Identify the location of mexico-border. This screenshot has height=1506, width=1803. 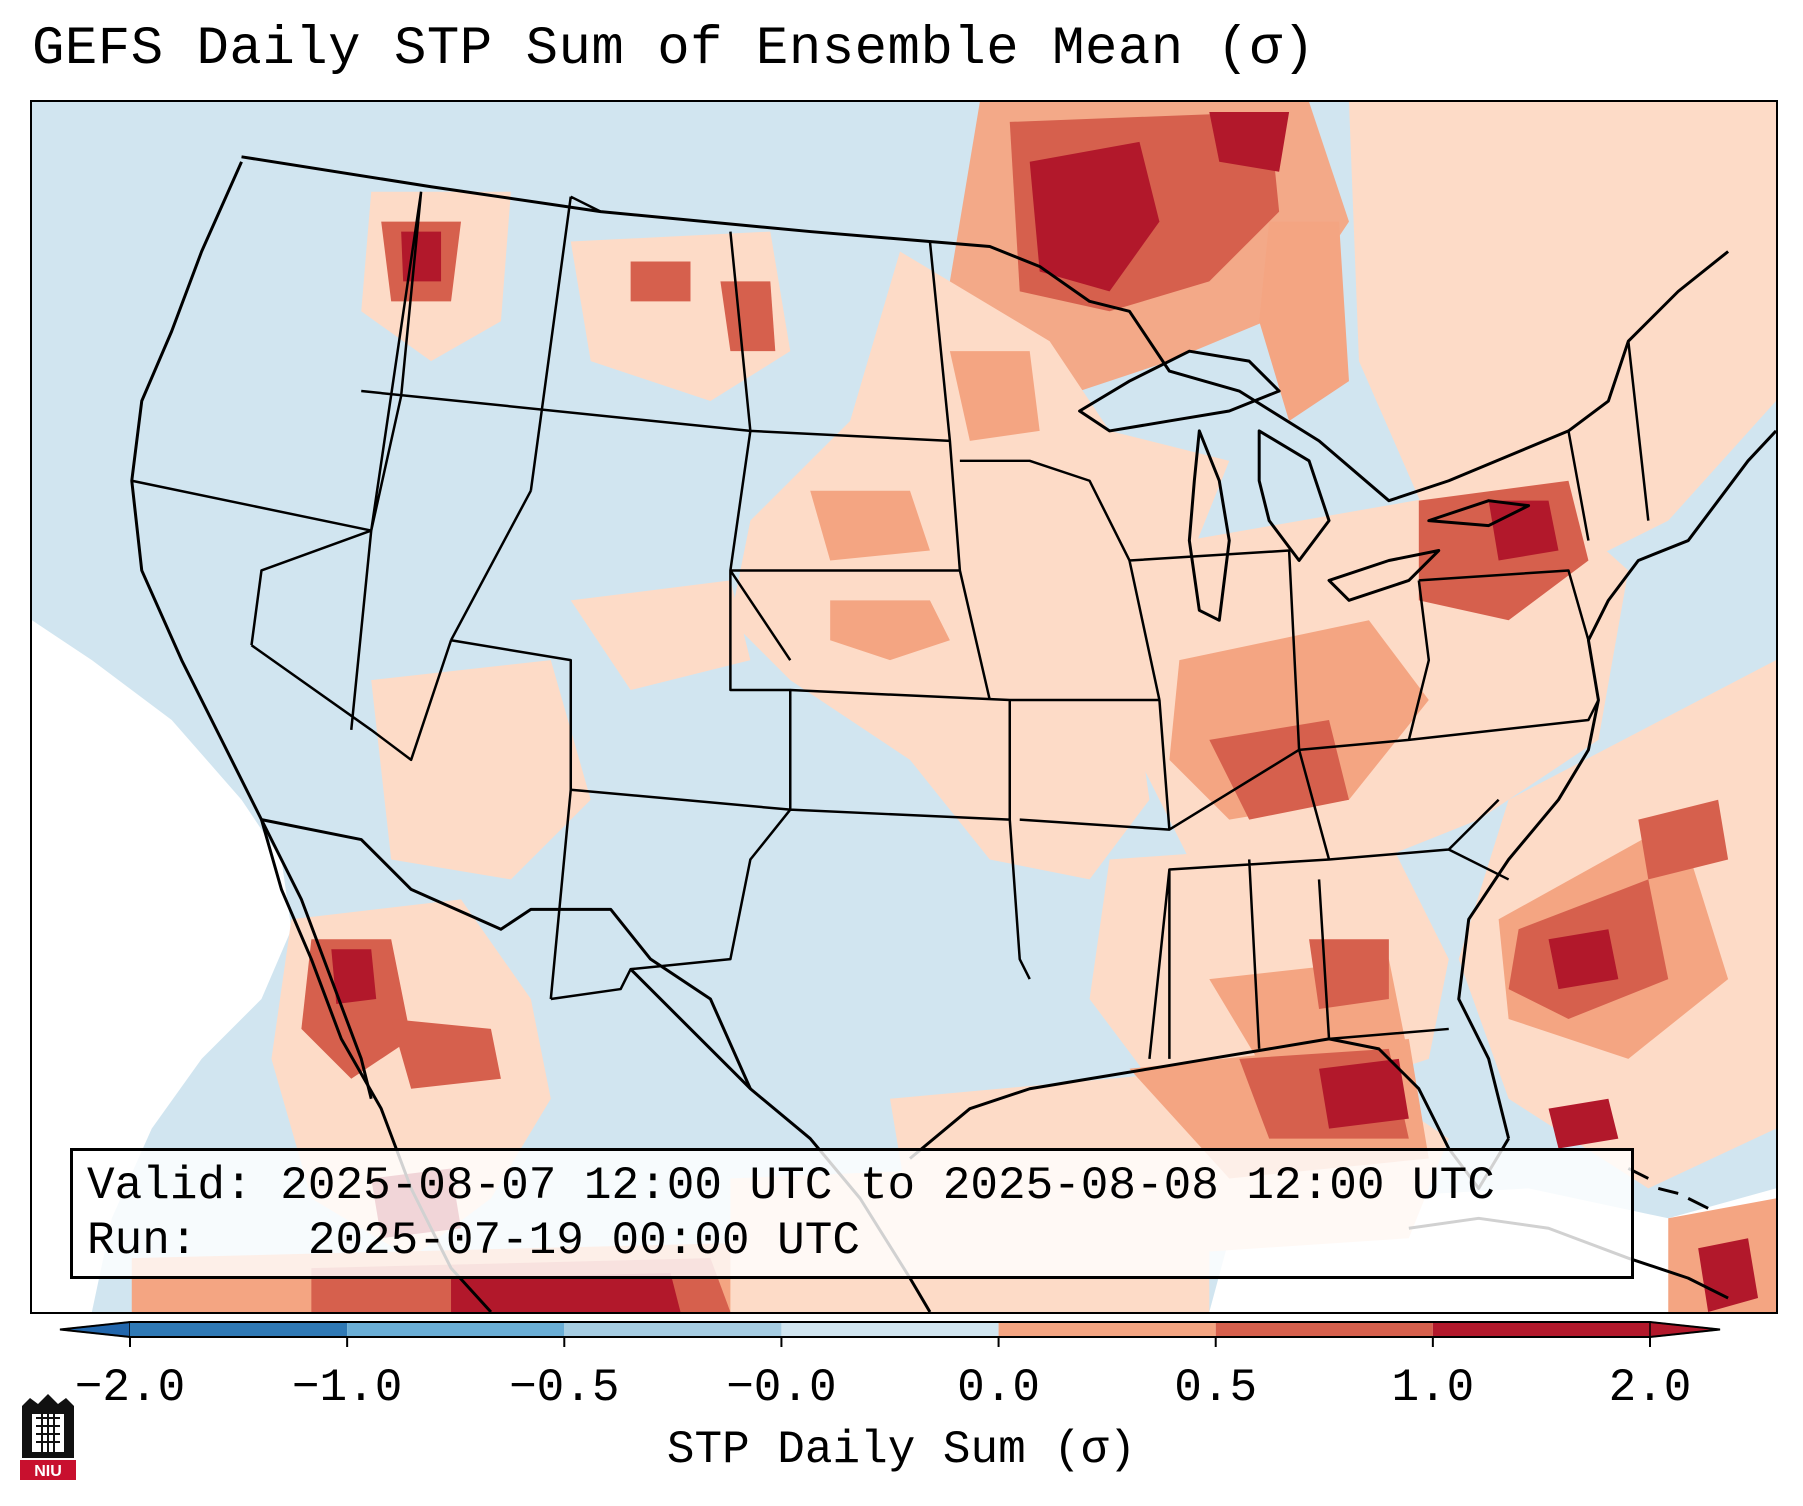
(506, 954).